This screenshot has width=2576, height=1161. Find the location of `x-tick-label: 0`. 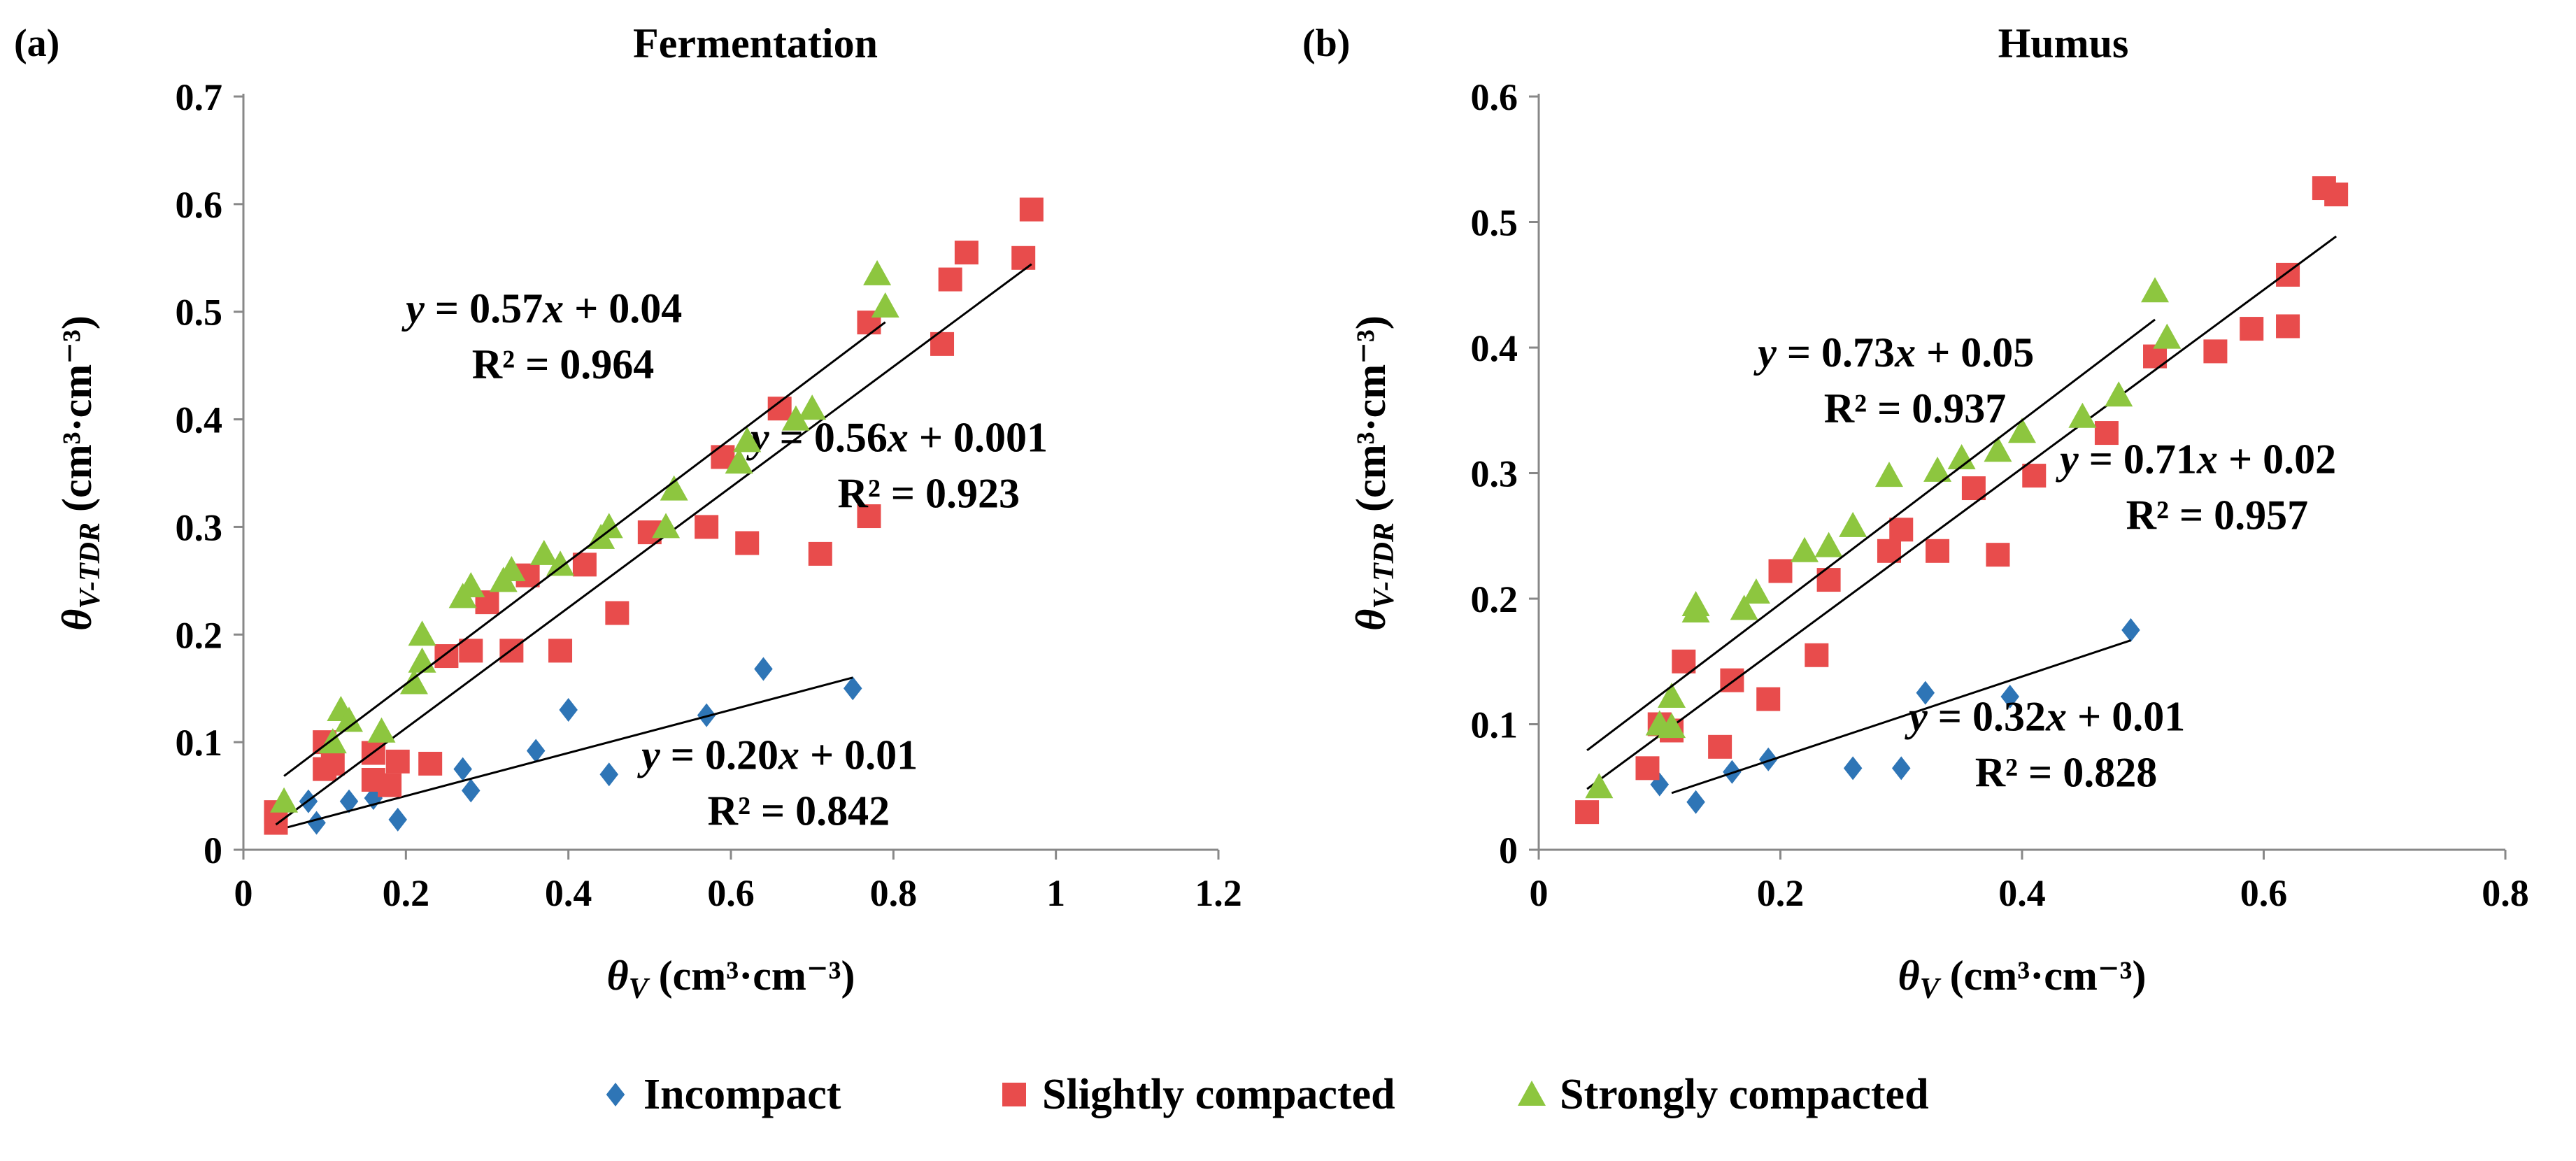

x-tick-label: 0 is located at coordinates (243, 893).